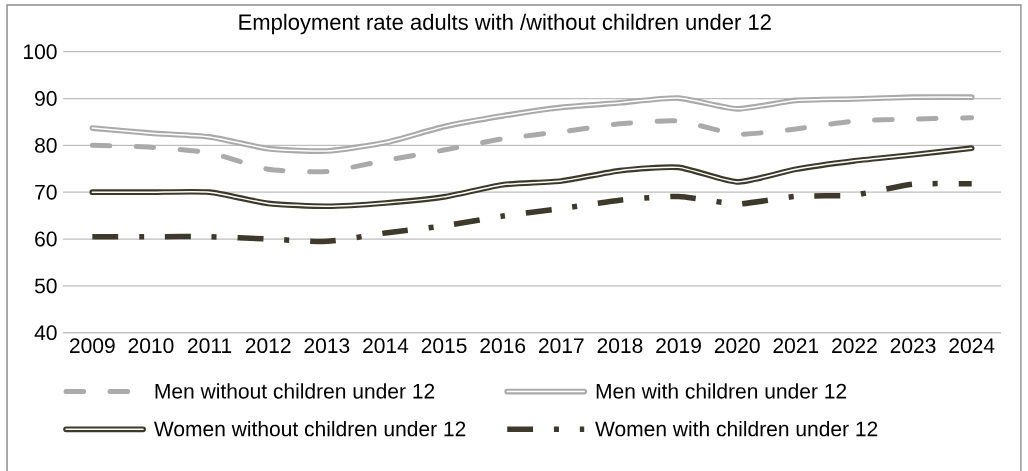  I want to click on x-tick-label: 2023, so click(913, 346).